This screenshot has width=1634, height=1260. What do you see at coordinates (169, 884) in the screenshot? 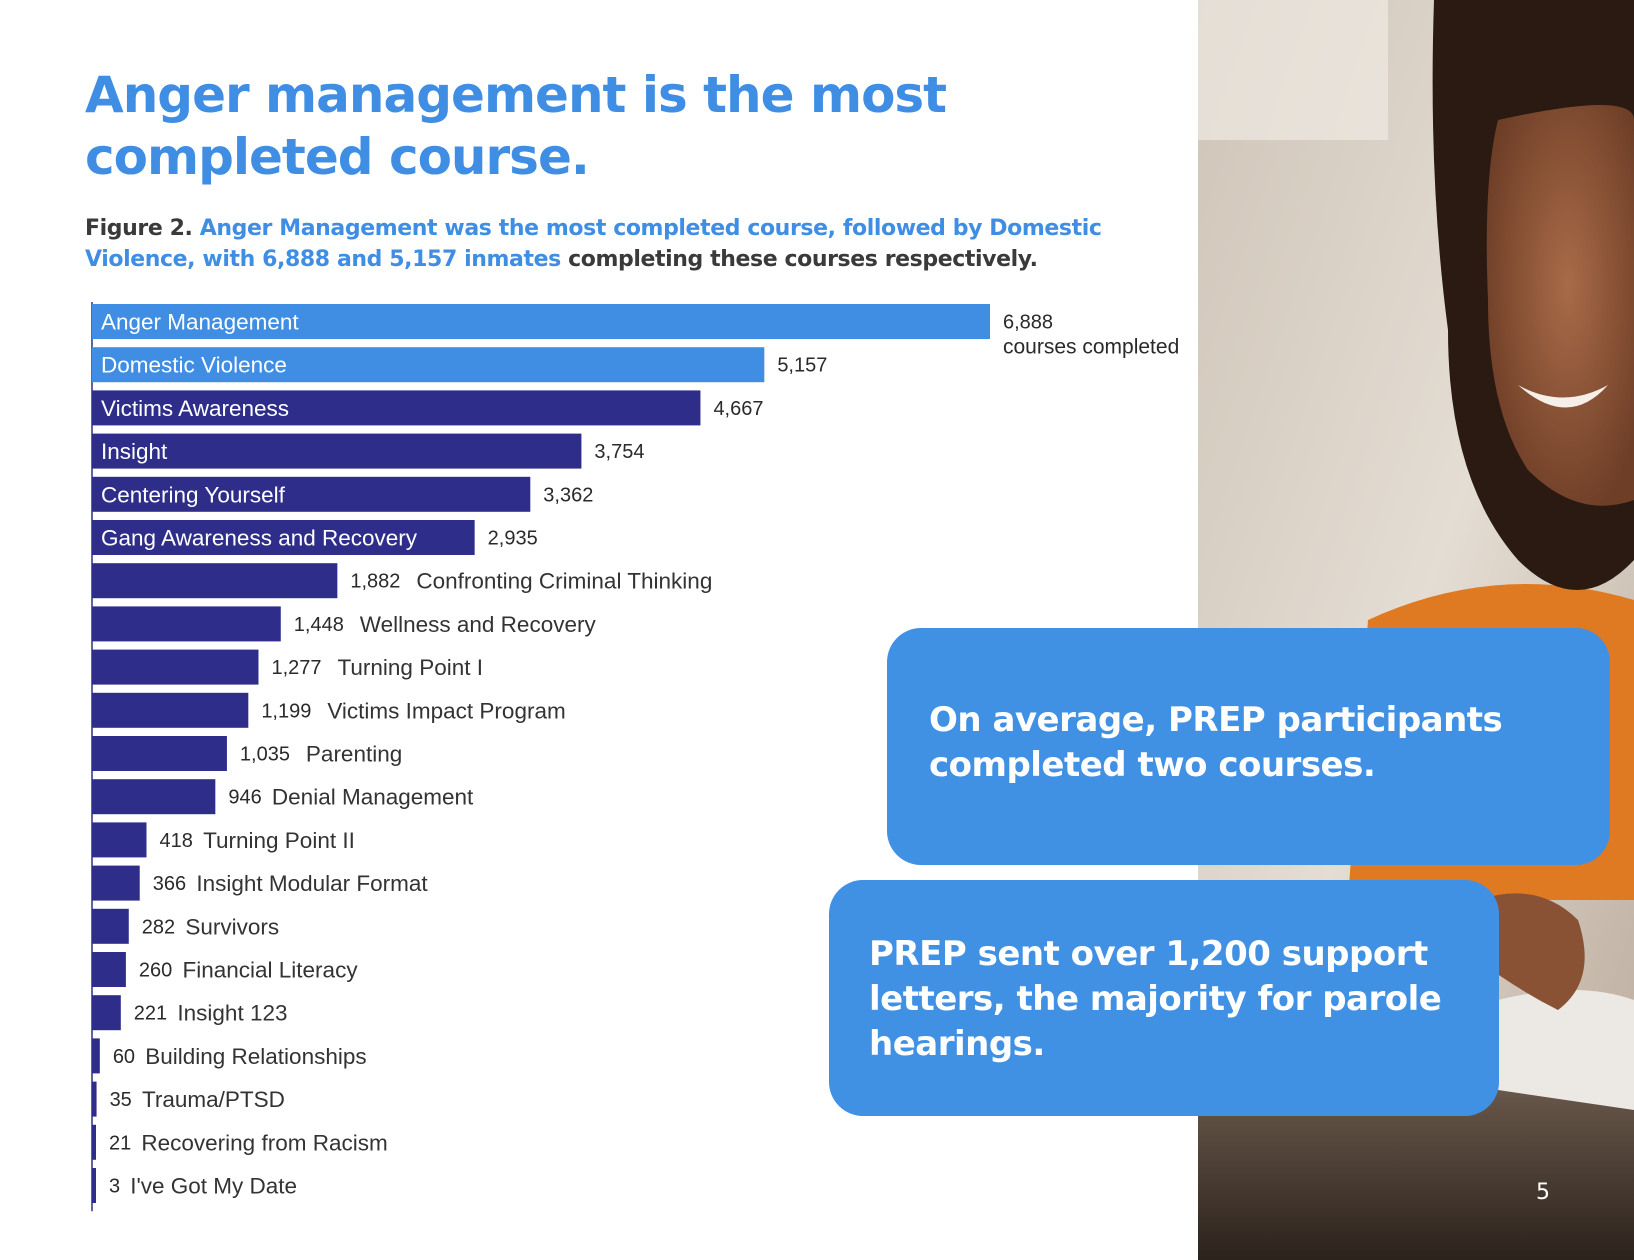
I see `bar-value-label-13: 366` at bounding box center [169, 884].